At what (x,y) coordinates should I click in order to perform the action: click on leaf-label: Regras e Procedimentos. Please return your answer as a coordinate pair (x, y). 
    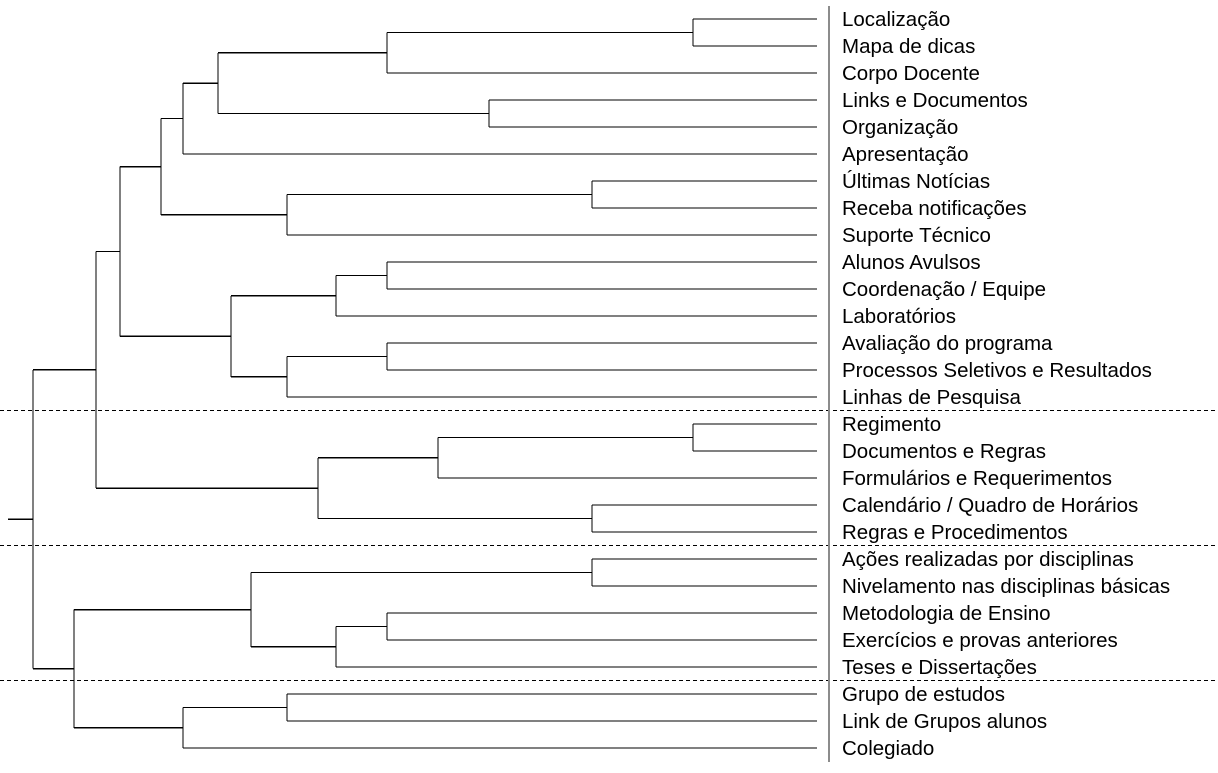
    Looking at the image, I should click on (955, 532).